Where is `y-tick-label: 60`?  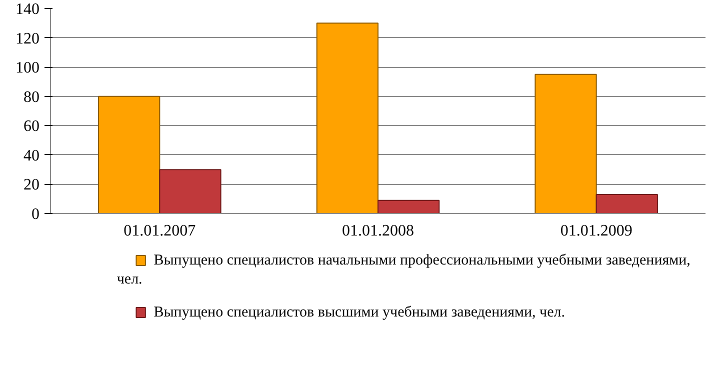 y-tick-label: 60 is located at coordinates (32, 127).